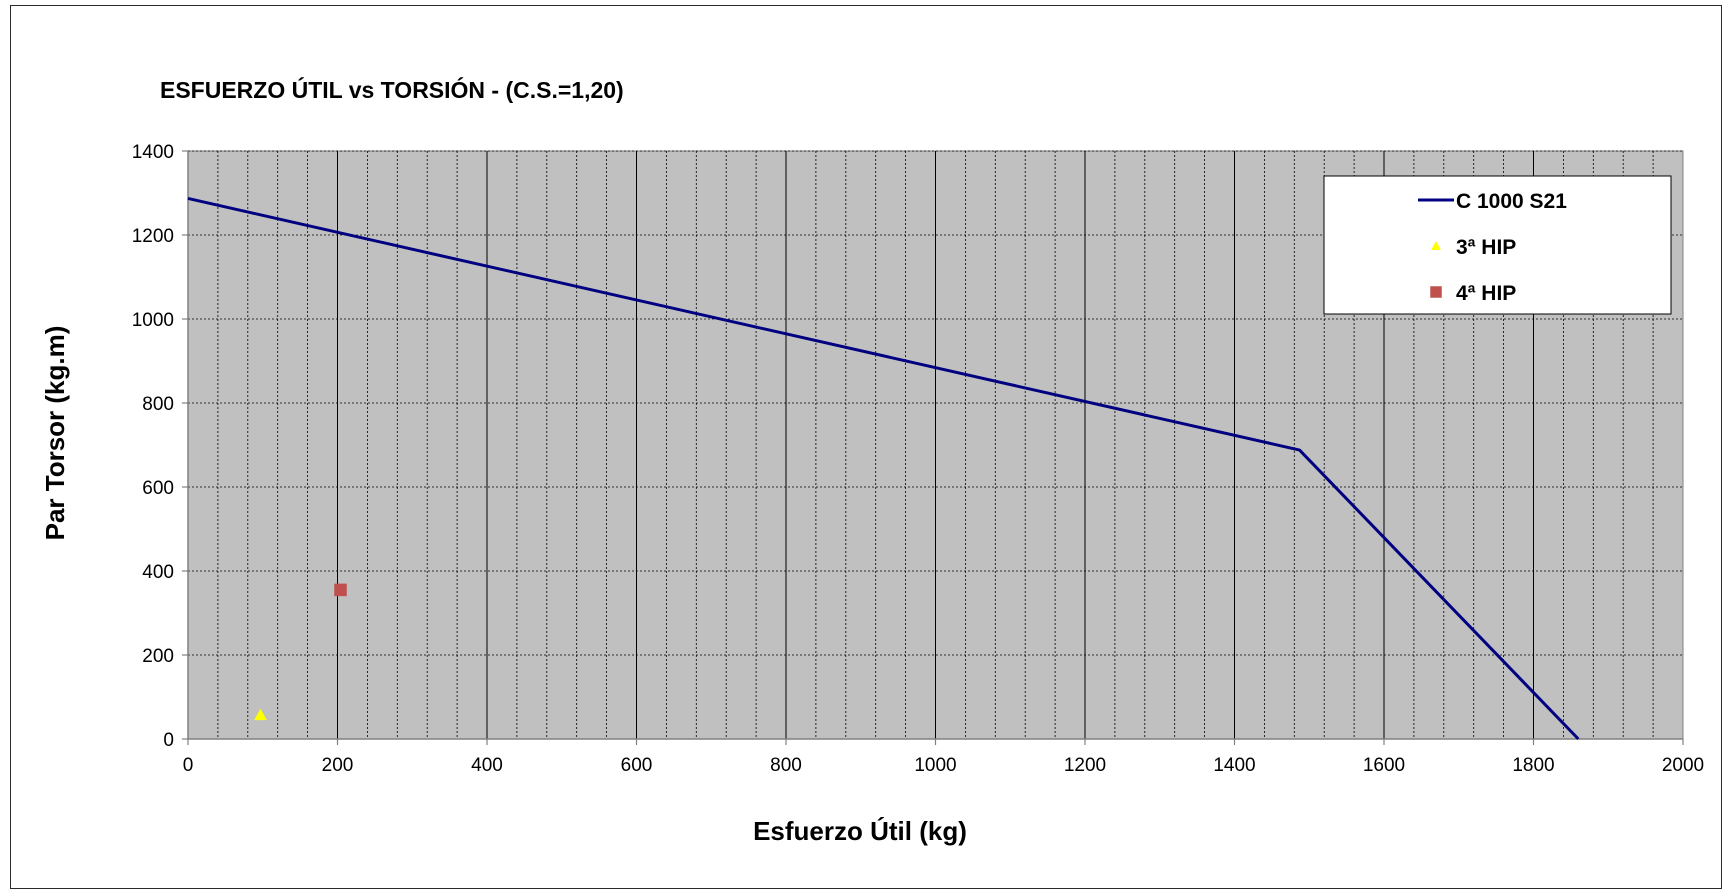  I want to click on x-tick-label: 200, so click(338, 765).